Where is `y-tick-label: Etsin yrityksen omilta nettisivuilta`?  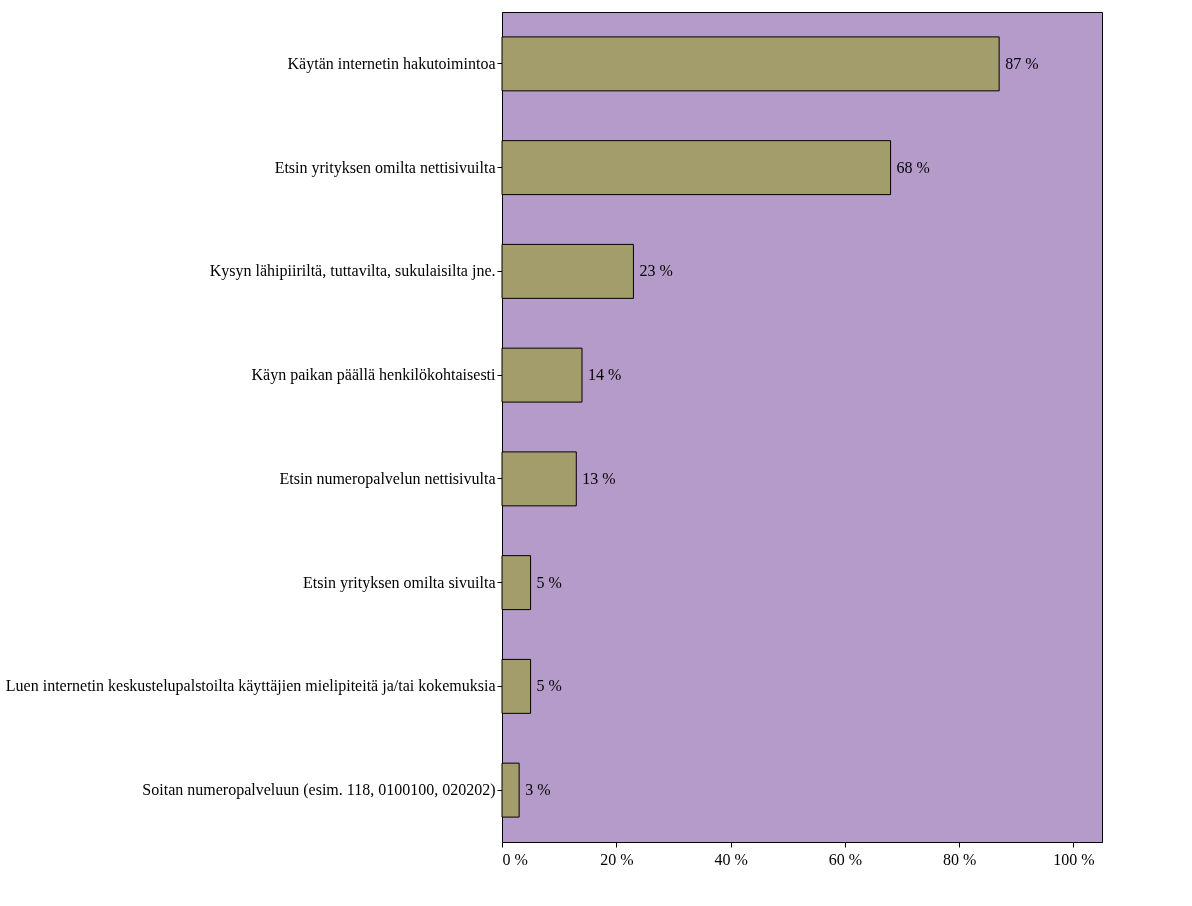 y-tick-label: Etsin yrityksen omilta nettisivuilta is located at coordinates (385, 167).